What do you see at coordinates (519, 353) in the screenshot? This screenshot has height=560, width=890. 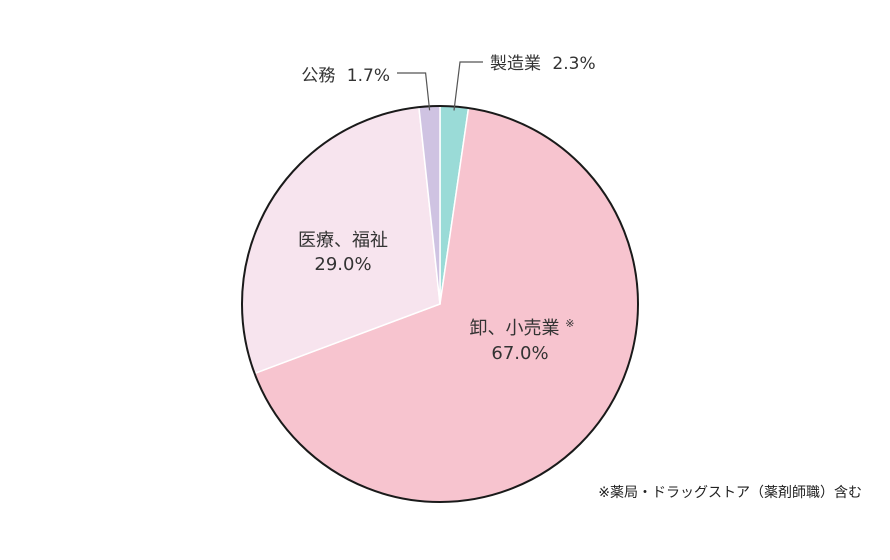 I see `slice-label-retail-value: 67.0%` at bounding box center [519, 353].